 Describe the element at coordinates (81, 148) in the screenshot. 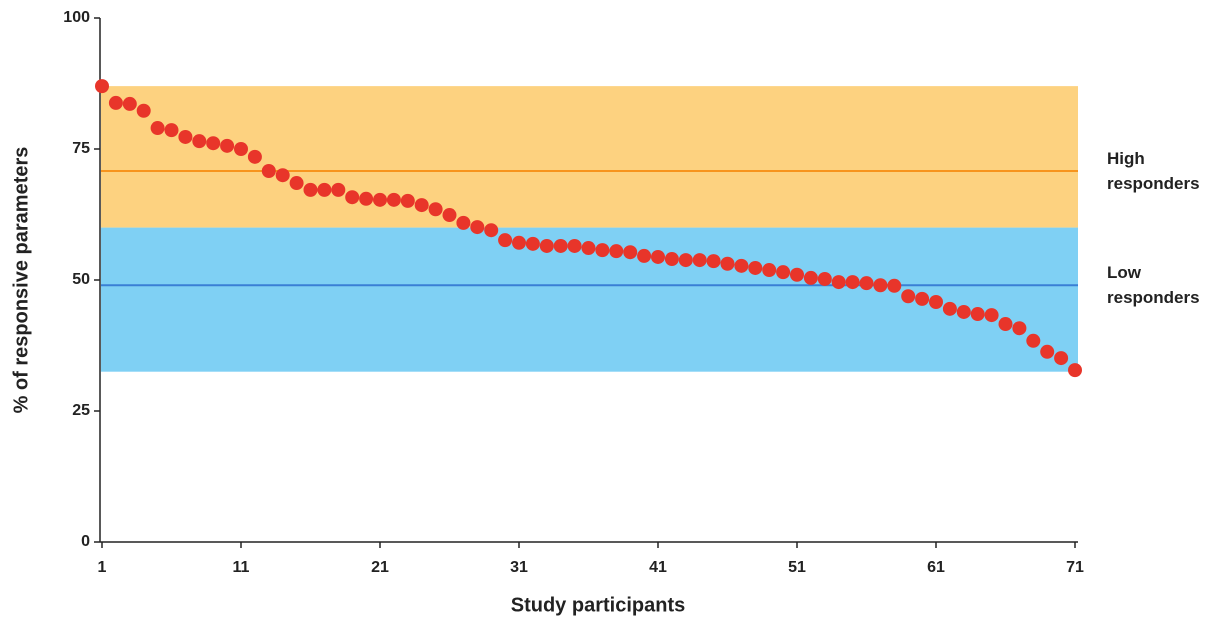

I see `y-tick-label: 75` at that location.